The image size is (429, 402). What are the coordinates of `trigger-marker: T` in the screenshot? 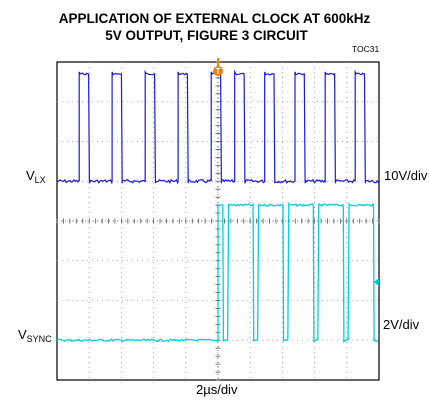 It's located at (218, 67).